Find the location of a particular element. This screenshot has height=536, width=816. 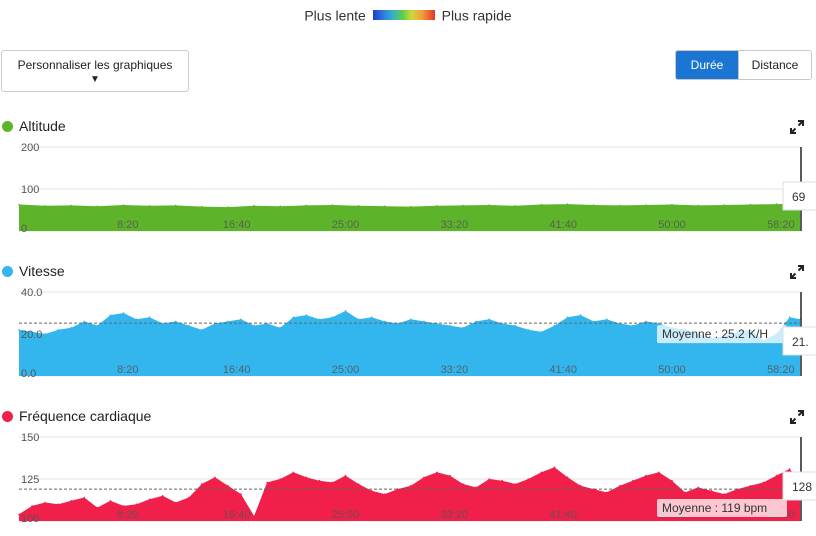

speed-dot-icon is located at coordinates (7, 271).